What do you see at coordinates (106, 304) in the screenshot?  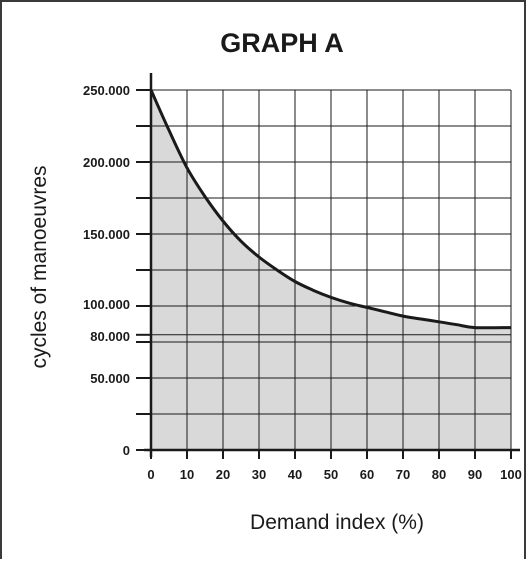 I see `y-tick-label: 100.000` at bounding box center [106, 304].